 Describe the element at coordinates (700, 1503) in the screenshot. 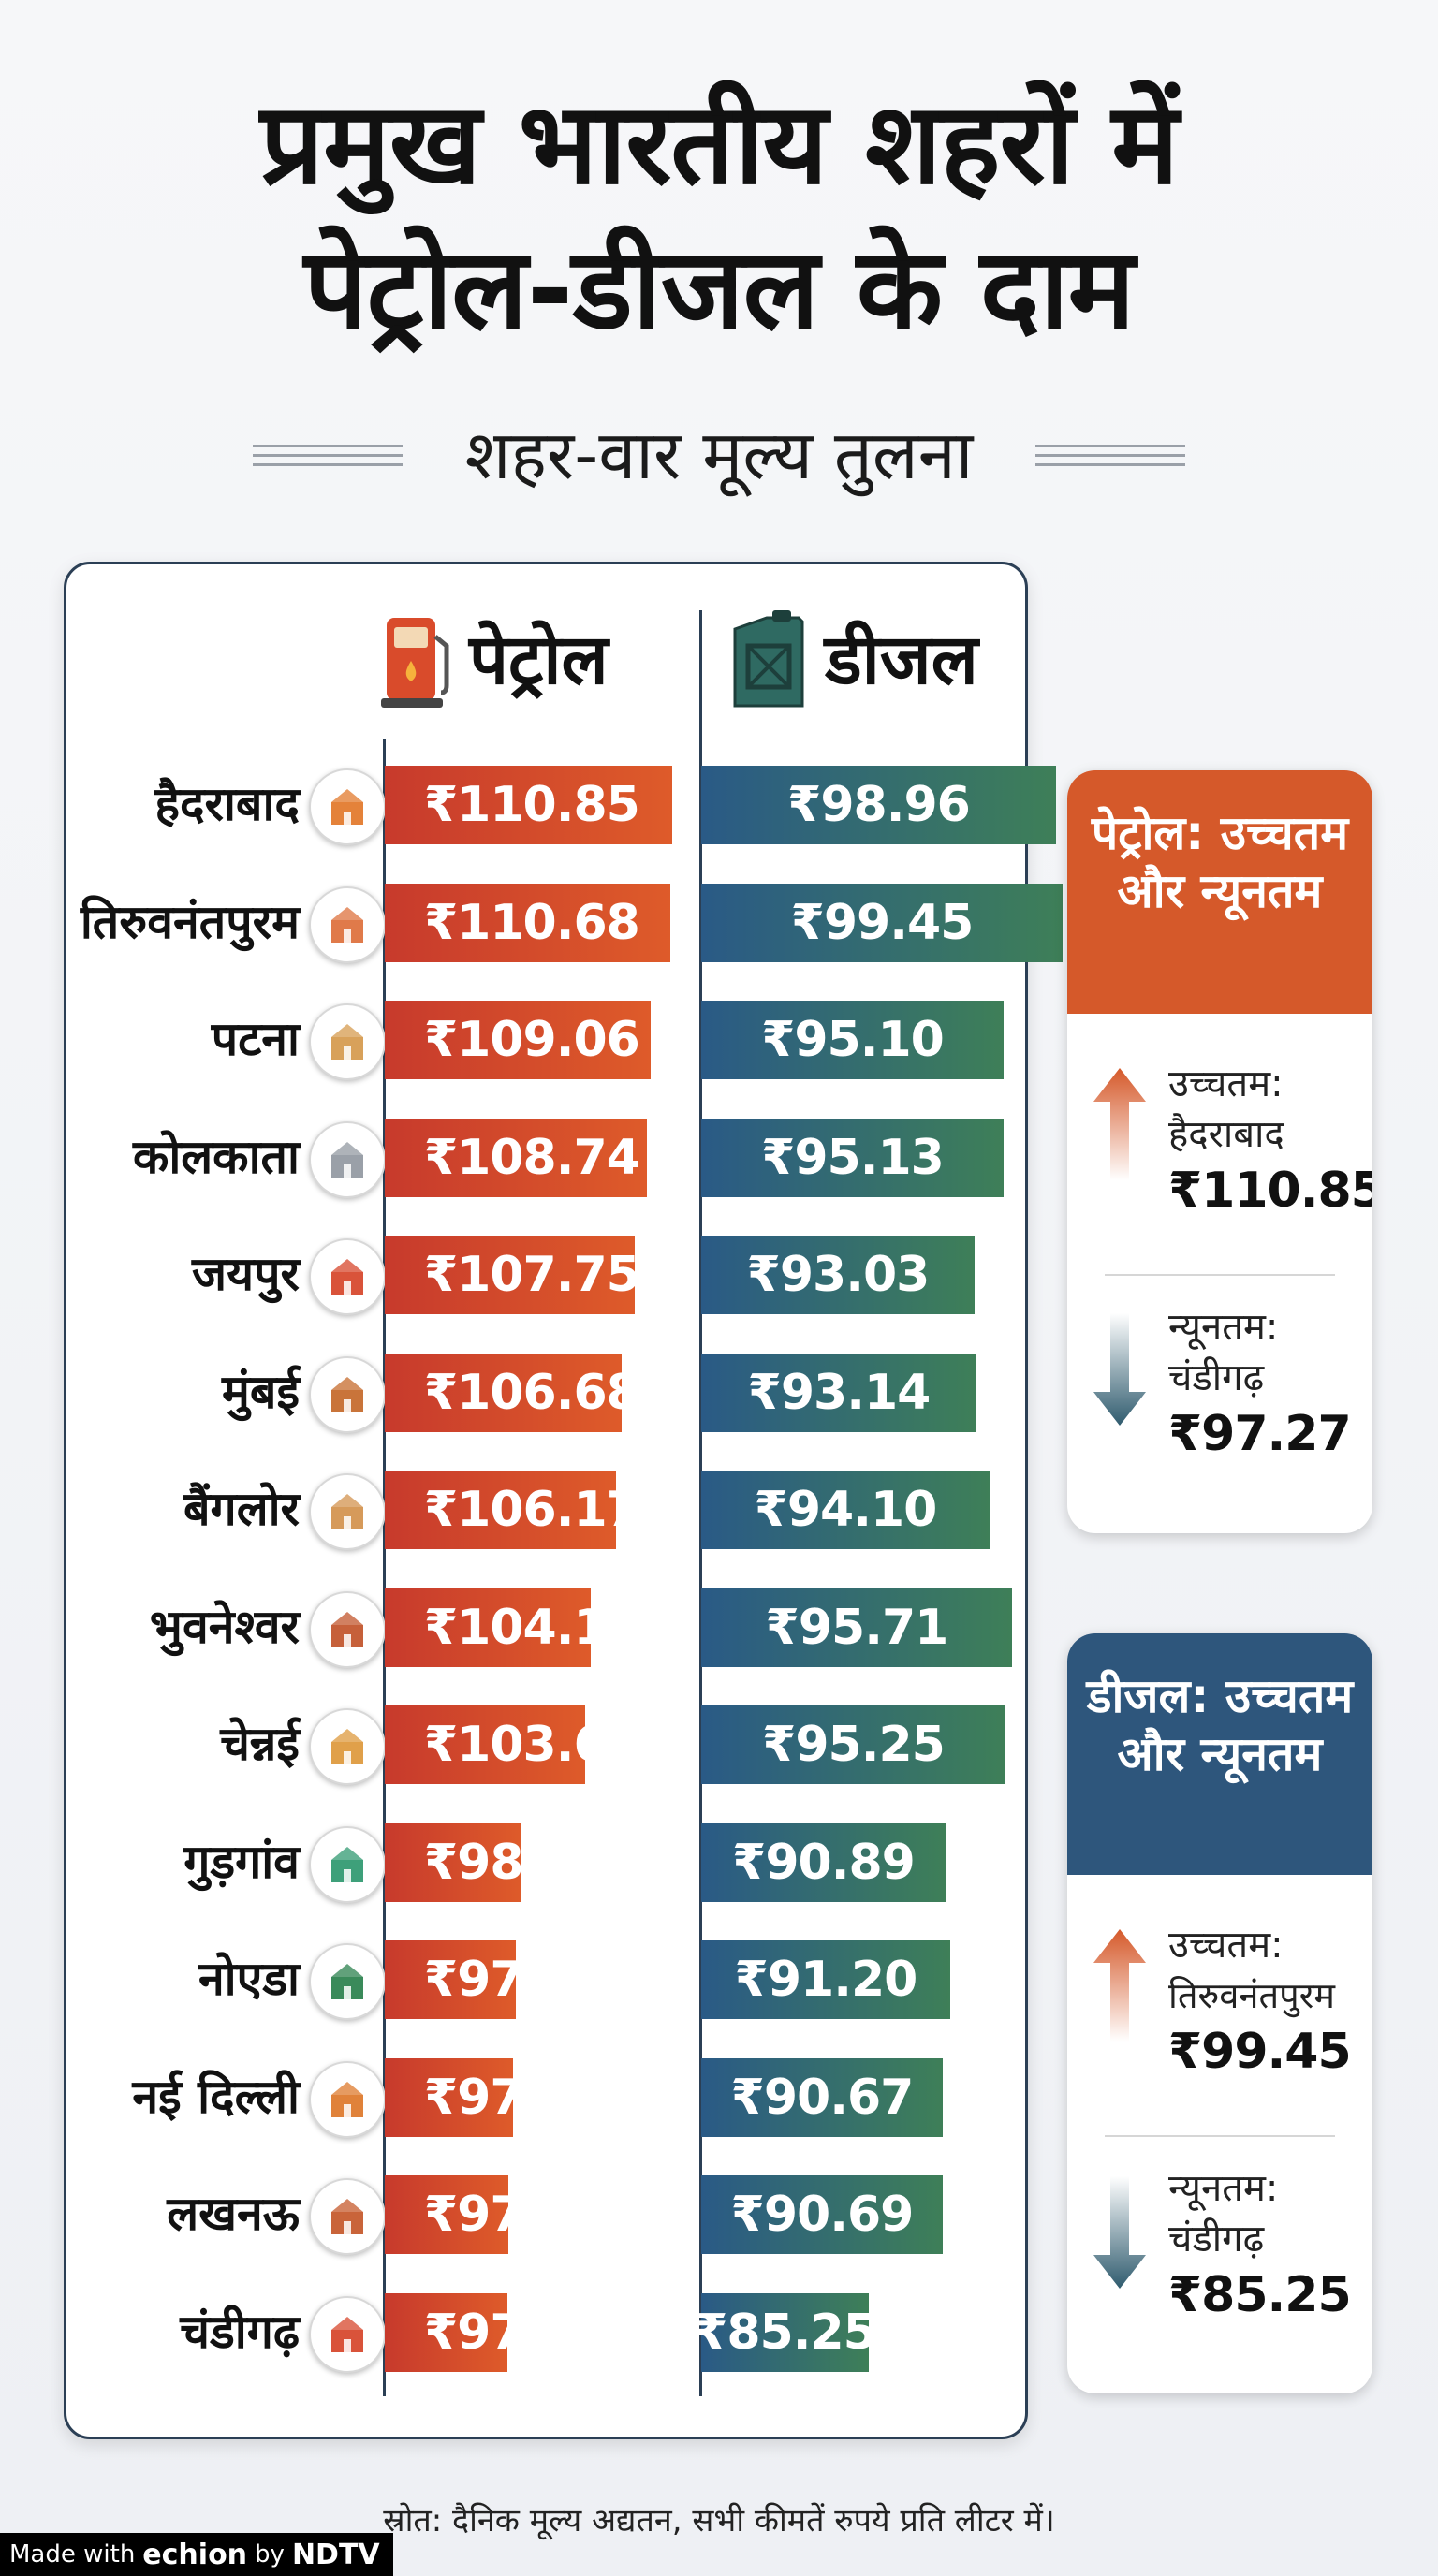

I see `diesel-axis-line` at that location.